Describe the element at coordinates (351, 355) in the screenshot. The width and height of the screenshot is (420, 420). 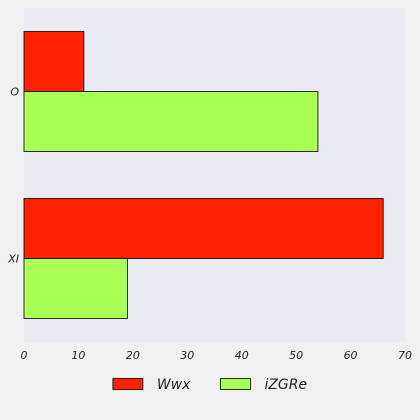
I see `x-tick-label: 60` at that location.